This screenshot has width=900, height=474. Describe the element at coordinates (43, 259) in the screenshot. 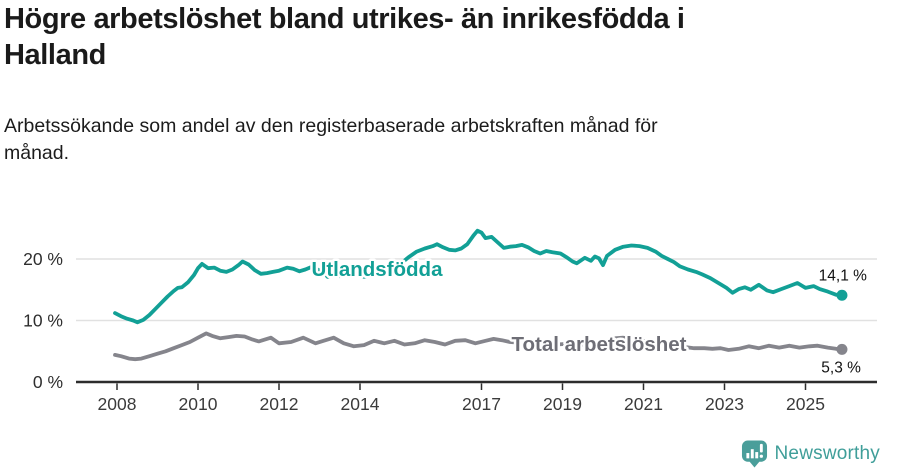

I see `y-axis-label: 20 %` at that location.